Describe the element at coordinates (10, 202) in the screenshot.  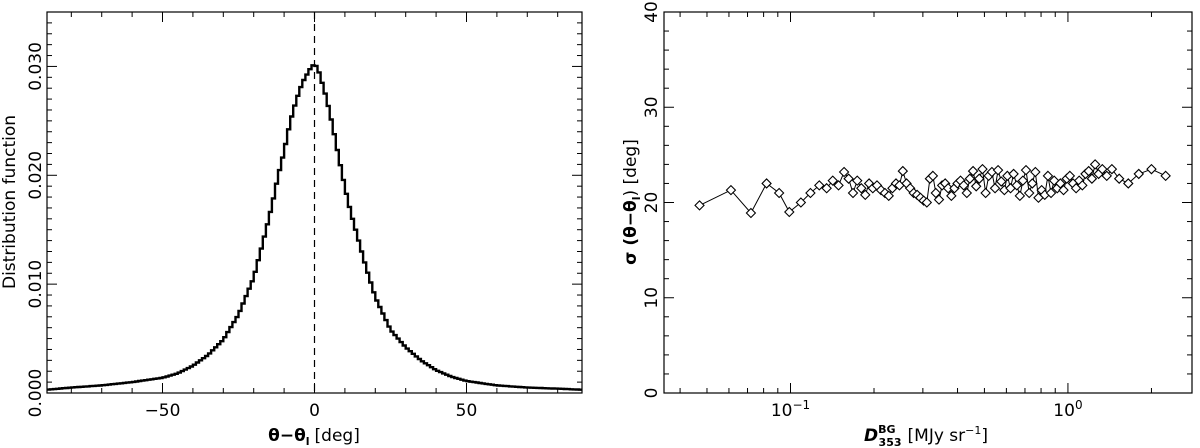
I see `left-ylabel: Distribution function` at that location.